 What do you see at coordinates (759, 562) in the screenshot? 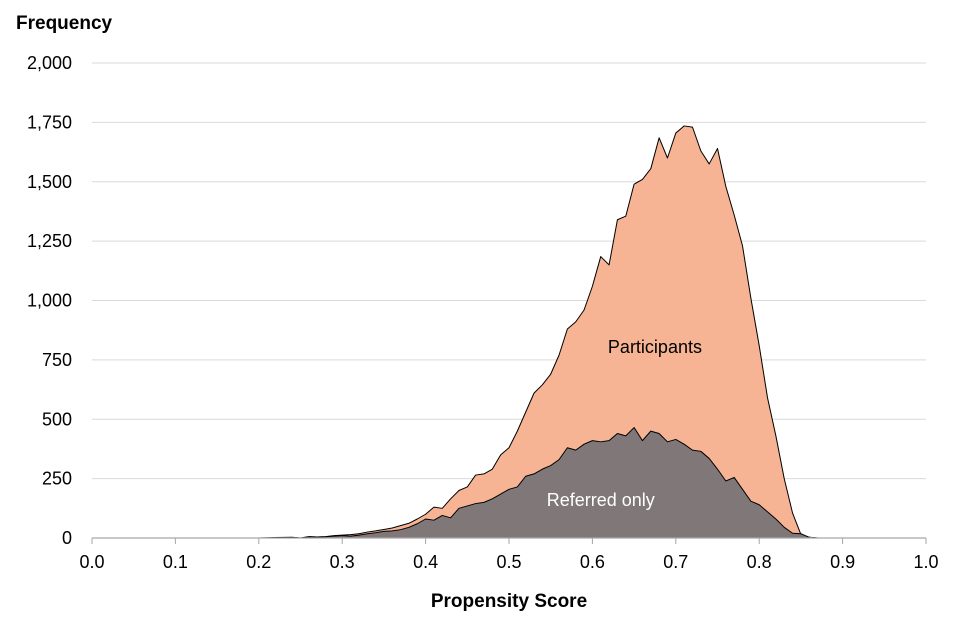
I see `x-tick-label: 0.8` at bounding box center [759, 562].